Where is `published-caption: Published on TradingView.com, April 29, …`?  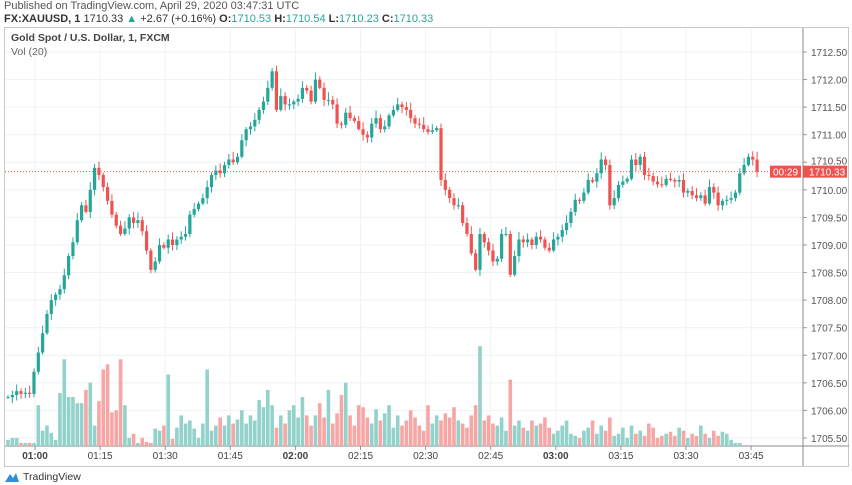
published-caption: Published on TradingView.com, April 29, … is located at coordinates (152, 6).